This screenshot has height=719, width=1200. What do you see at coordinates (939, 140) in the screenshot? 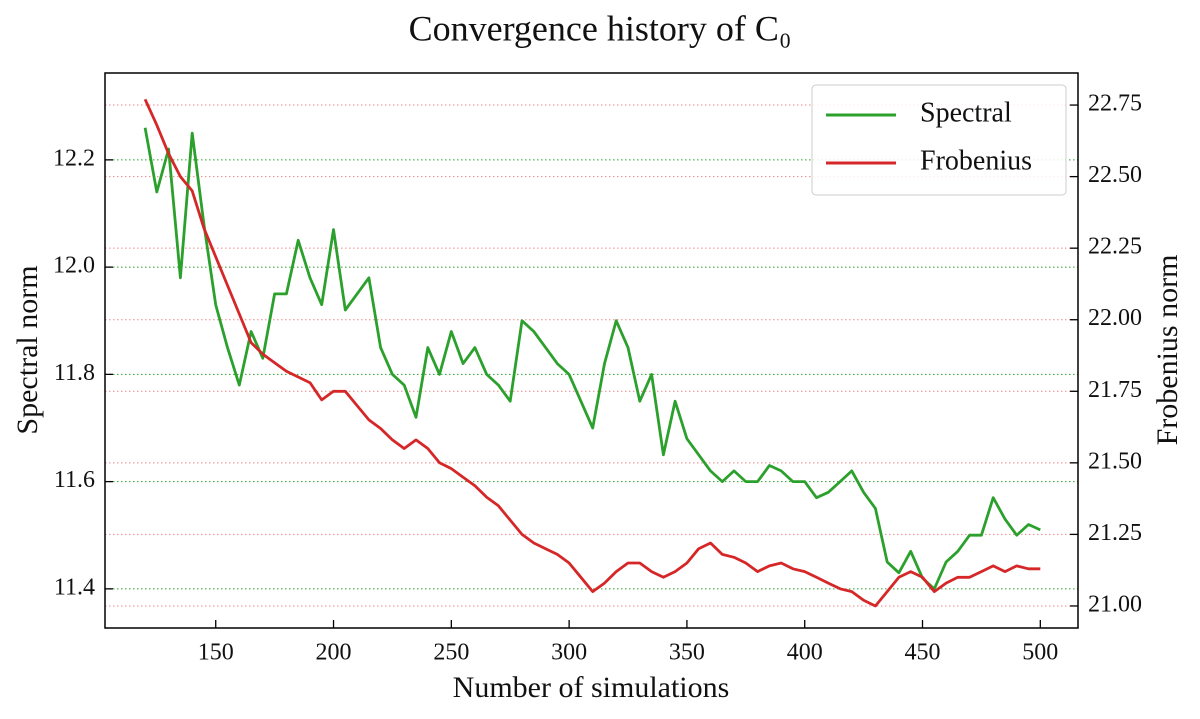
I see `legend-box` at bounding box center [939, 140].